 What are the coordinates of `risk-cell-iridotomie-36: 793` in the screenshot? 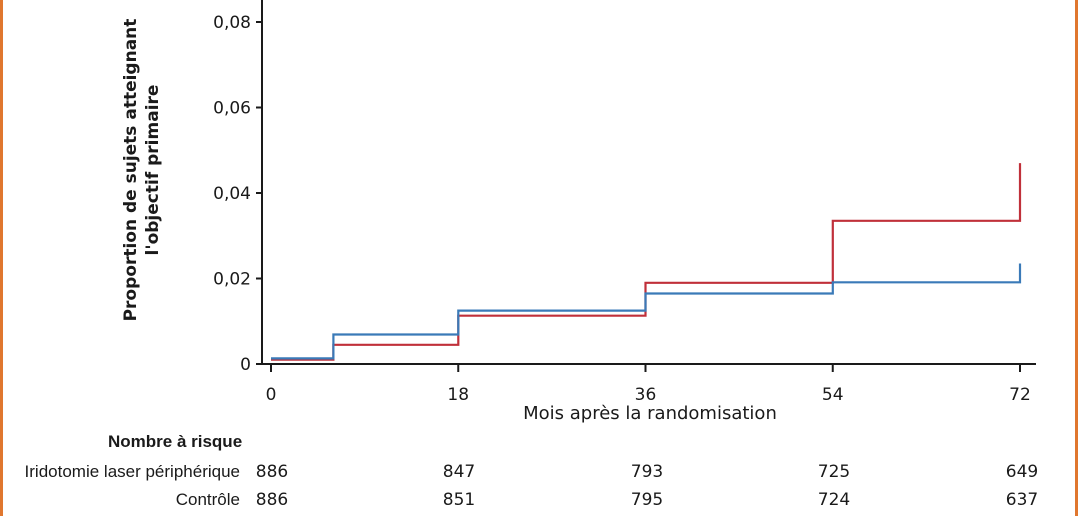 It's located at (647, 472).